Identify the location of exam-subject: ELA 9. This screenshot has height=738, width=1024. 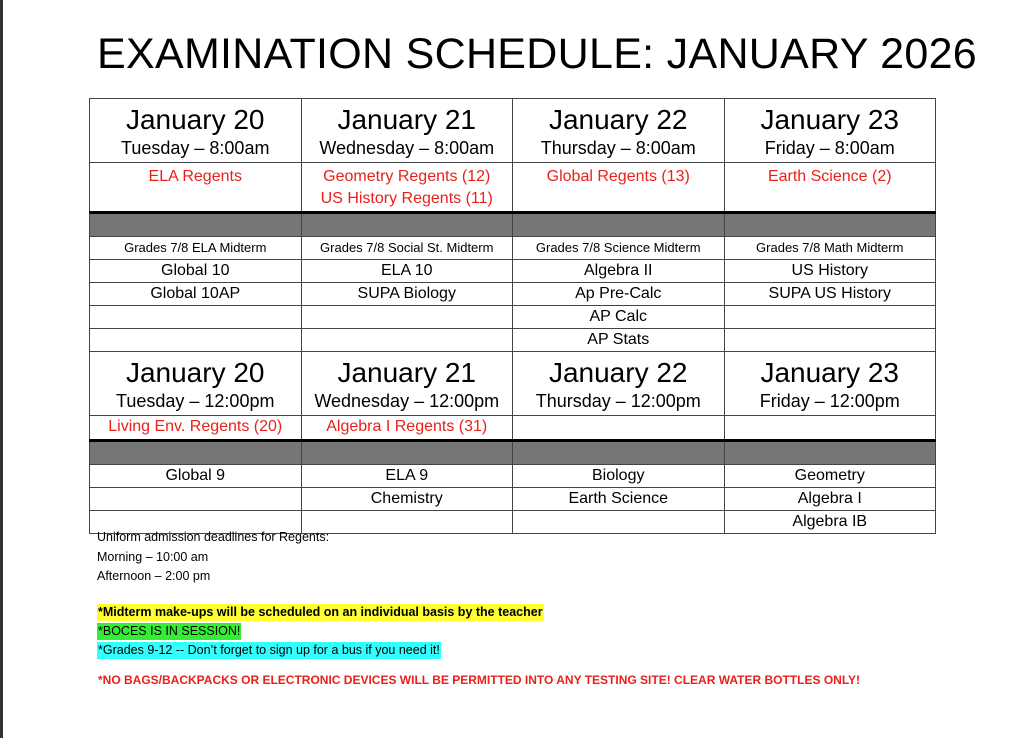
(407, 476).